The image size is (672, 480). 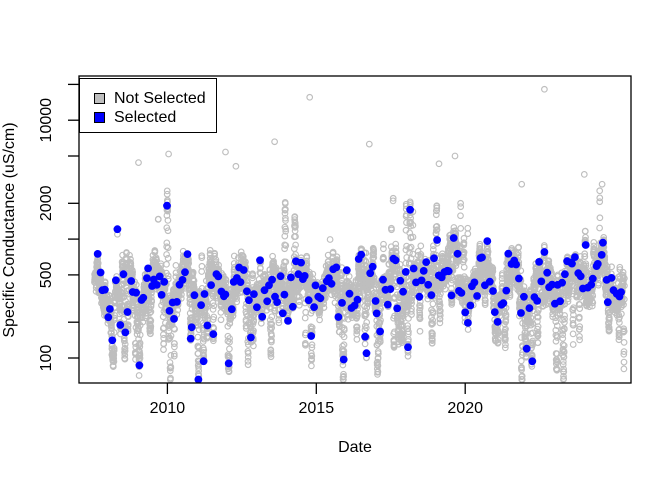 What do you see at coordinates (46, 274) in the screenshot?
I see `y-tick-label: 500` at bounding box center [46, 274].